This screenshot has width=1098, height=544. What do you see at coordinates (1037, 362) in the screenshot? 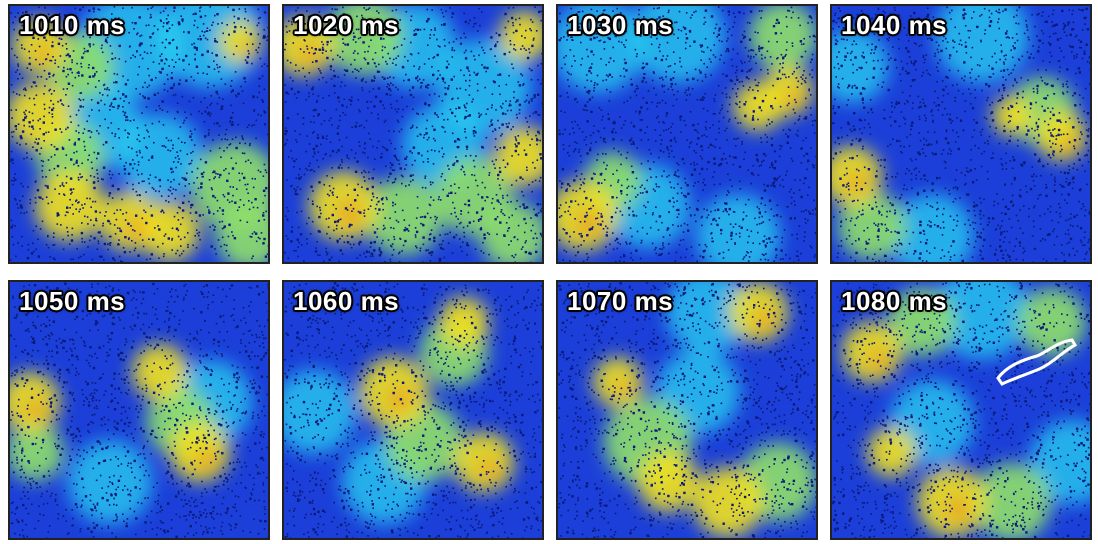
I see `region-outline` at bounding box center [1037, 362].